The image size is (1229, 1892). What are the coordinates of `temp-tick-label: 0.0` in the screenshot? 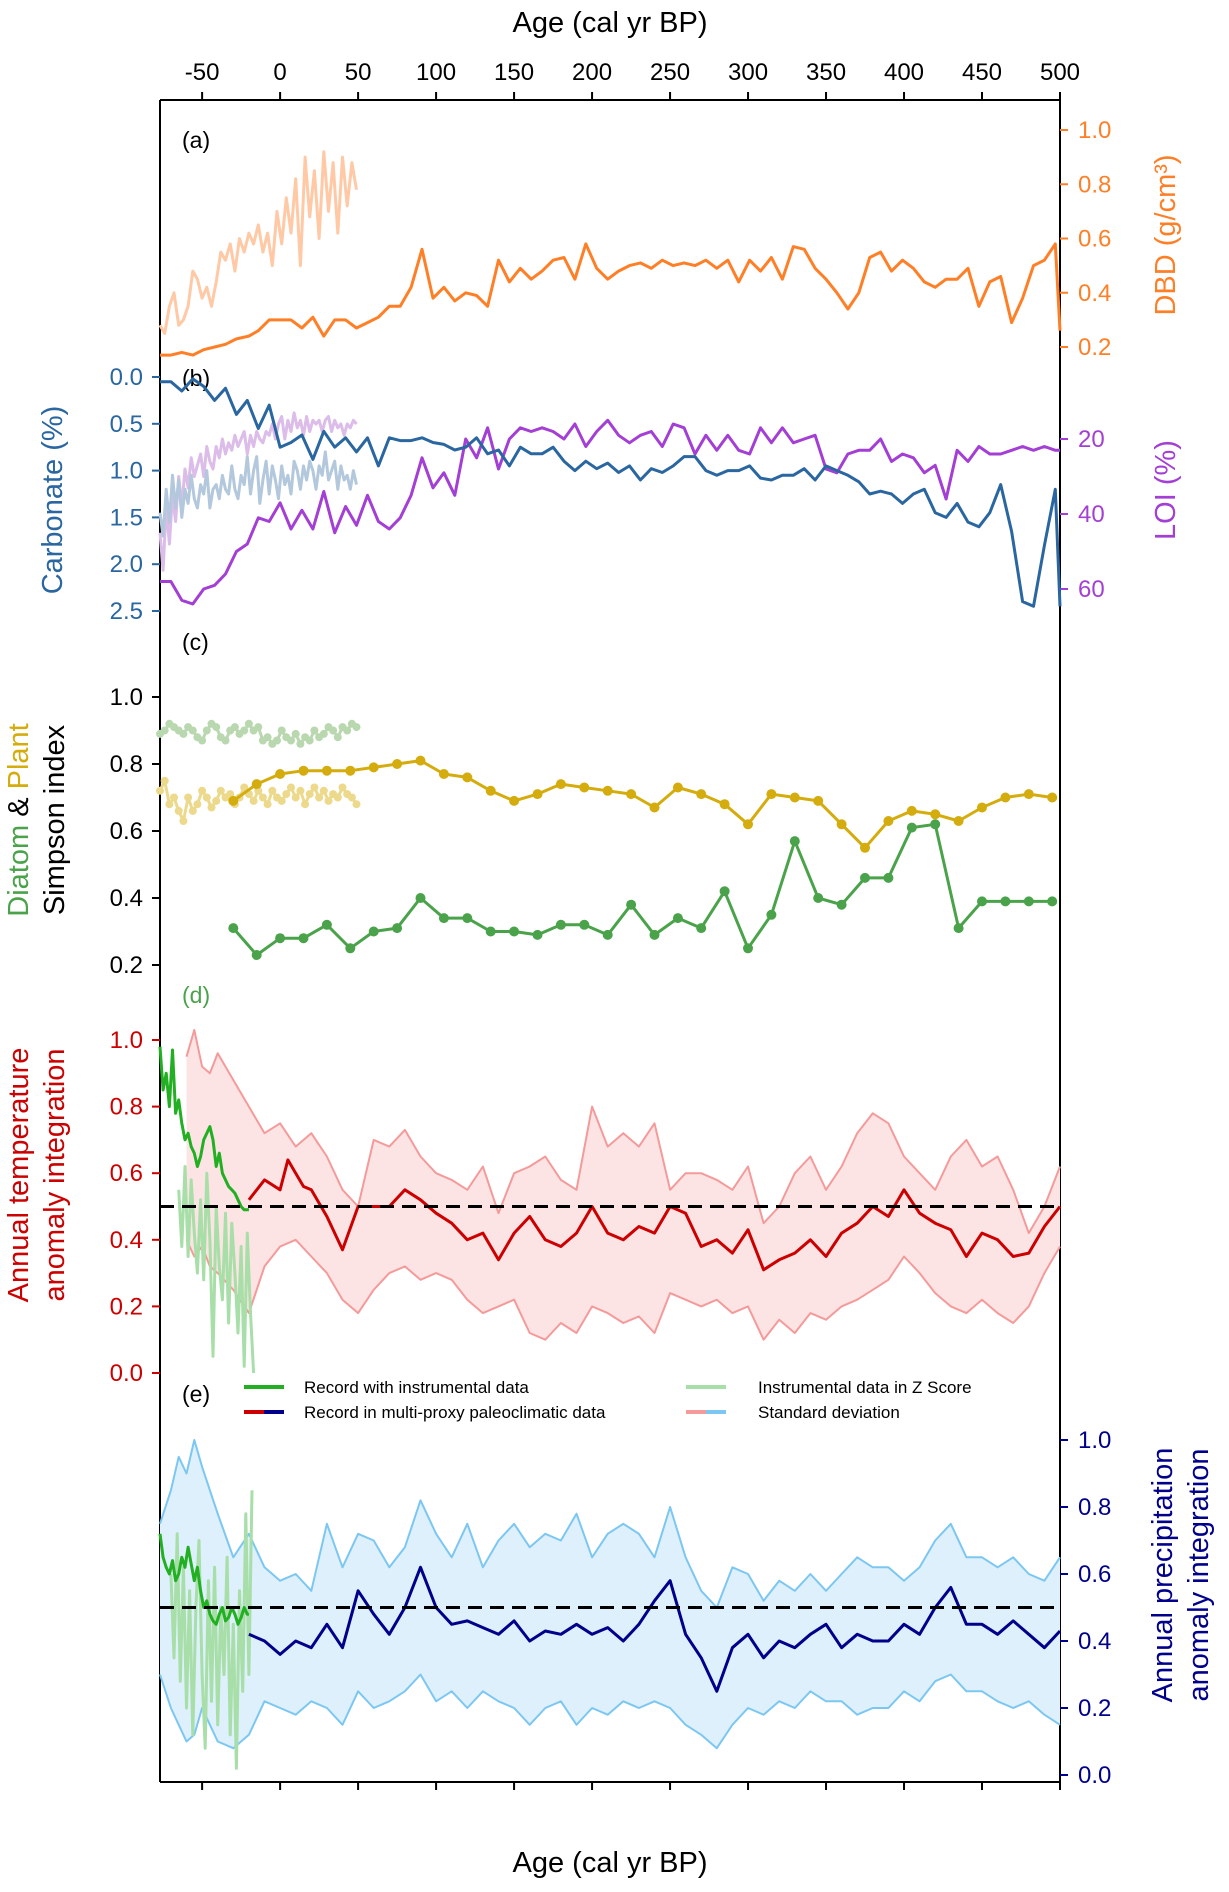 It's located at (126, 1373).